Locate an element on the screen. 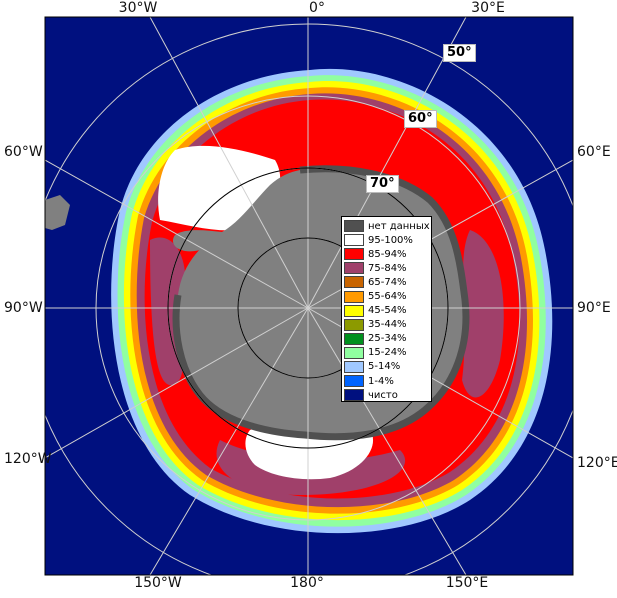  lon-label-90e: 90°E is located at coordinates (594, 308).